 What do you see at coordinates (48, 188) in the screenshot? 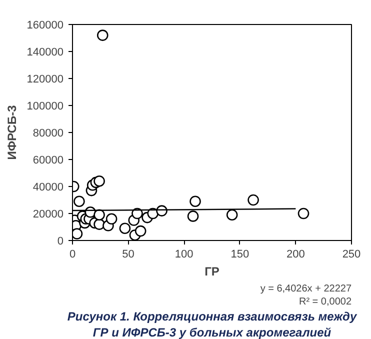
I see `y-tick-label: 40000` at bounding box center [48, 188].